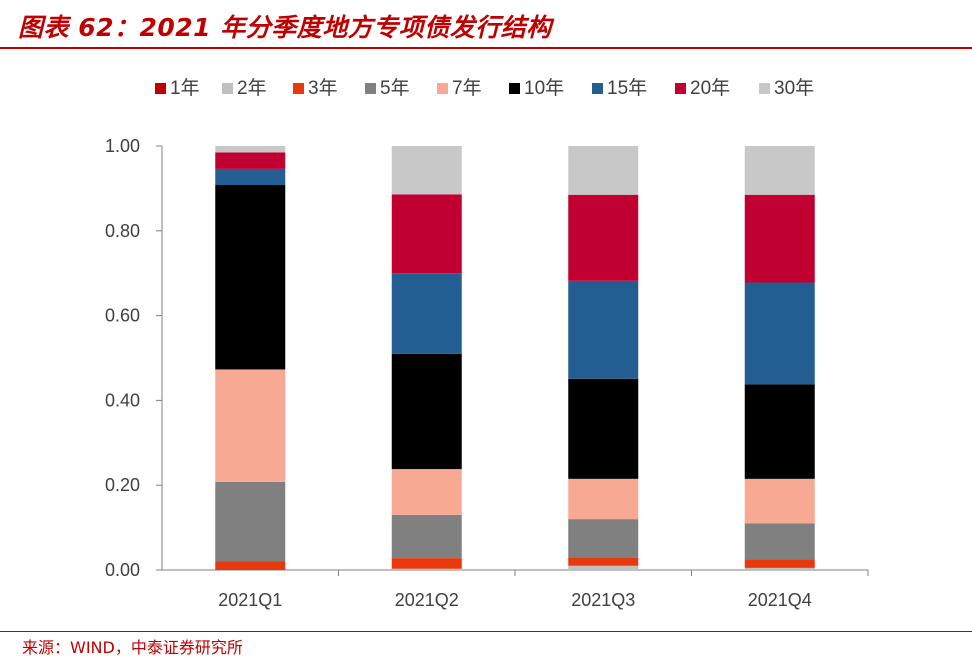 The height and width of the screenshot is (669, 972). What do you see at coordinates (794, 88) in the screenshot?
I see `legend-label: 30年` at bounding box center [794, 88].